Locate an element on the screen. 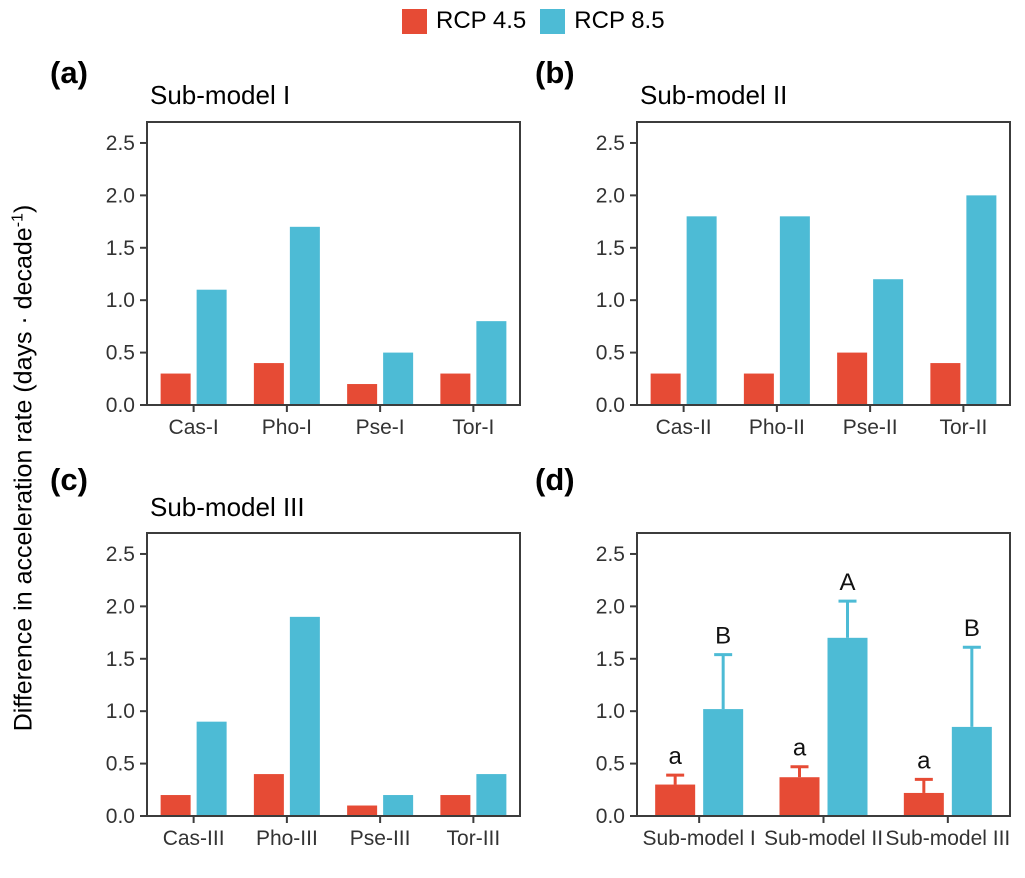 The image size is (1025, 878). x-category-label: Sub-model III is located at coordinates (947, 838).